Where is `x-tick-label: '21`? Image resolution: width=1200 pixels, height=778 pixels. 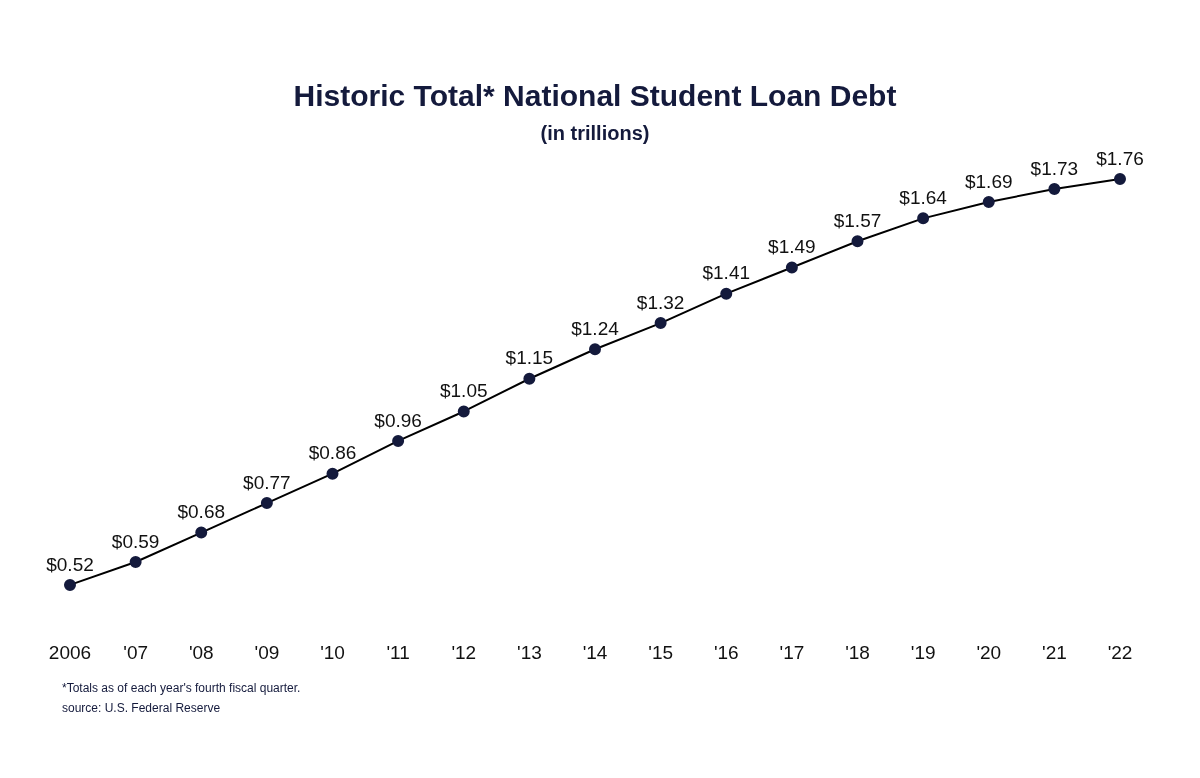 x-tick-label: '21 is located at coordinates (1054, 652).